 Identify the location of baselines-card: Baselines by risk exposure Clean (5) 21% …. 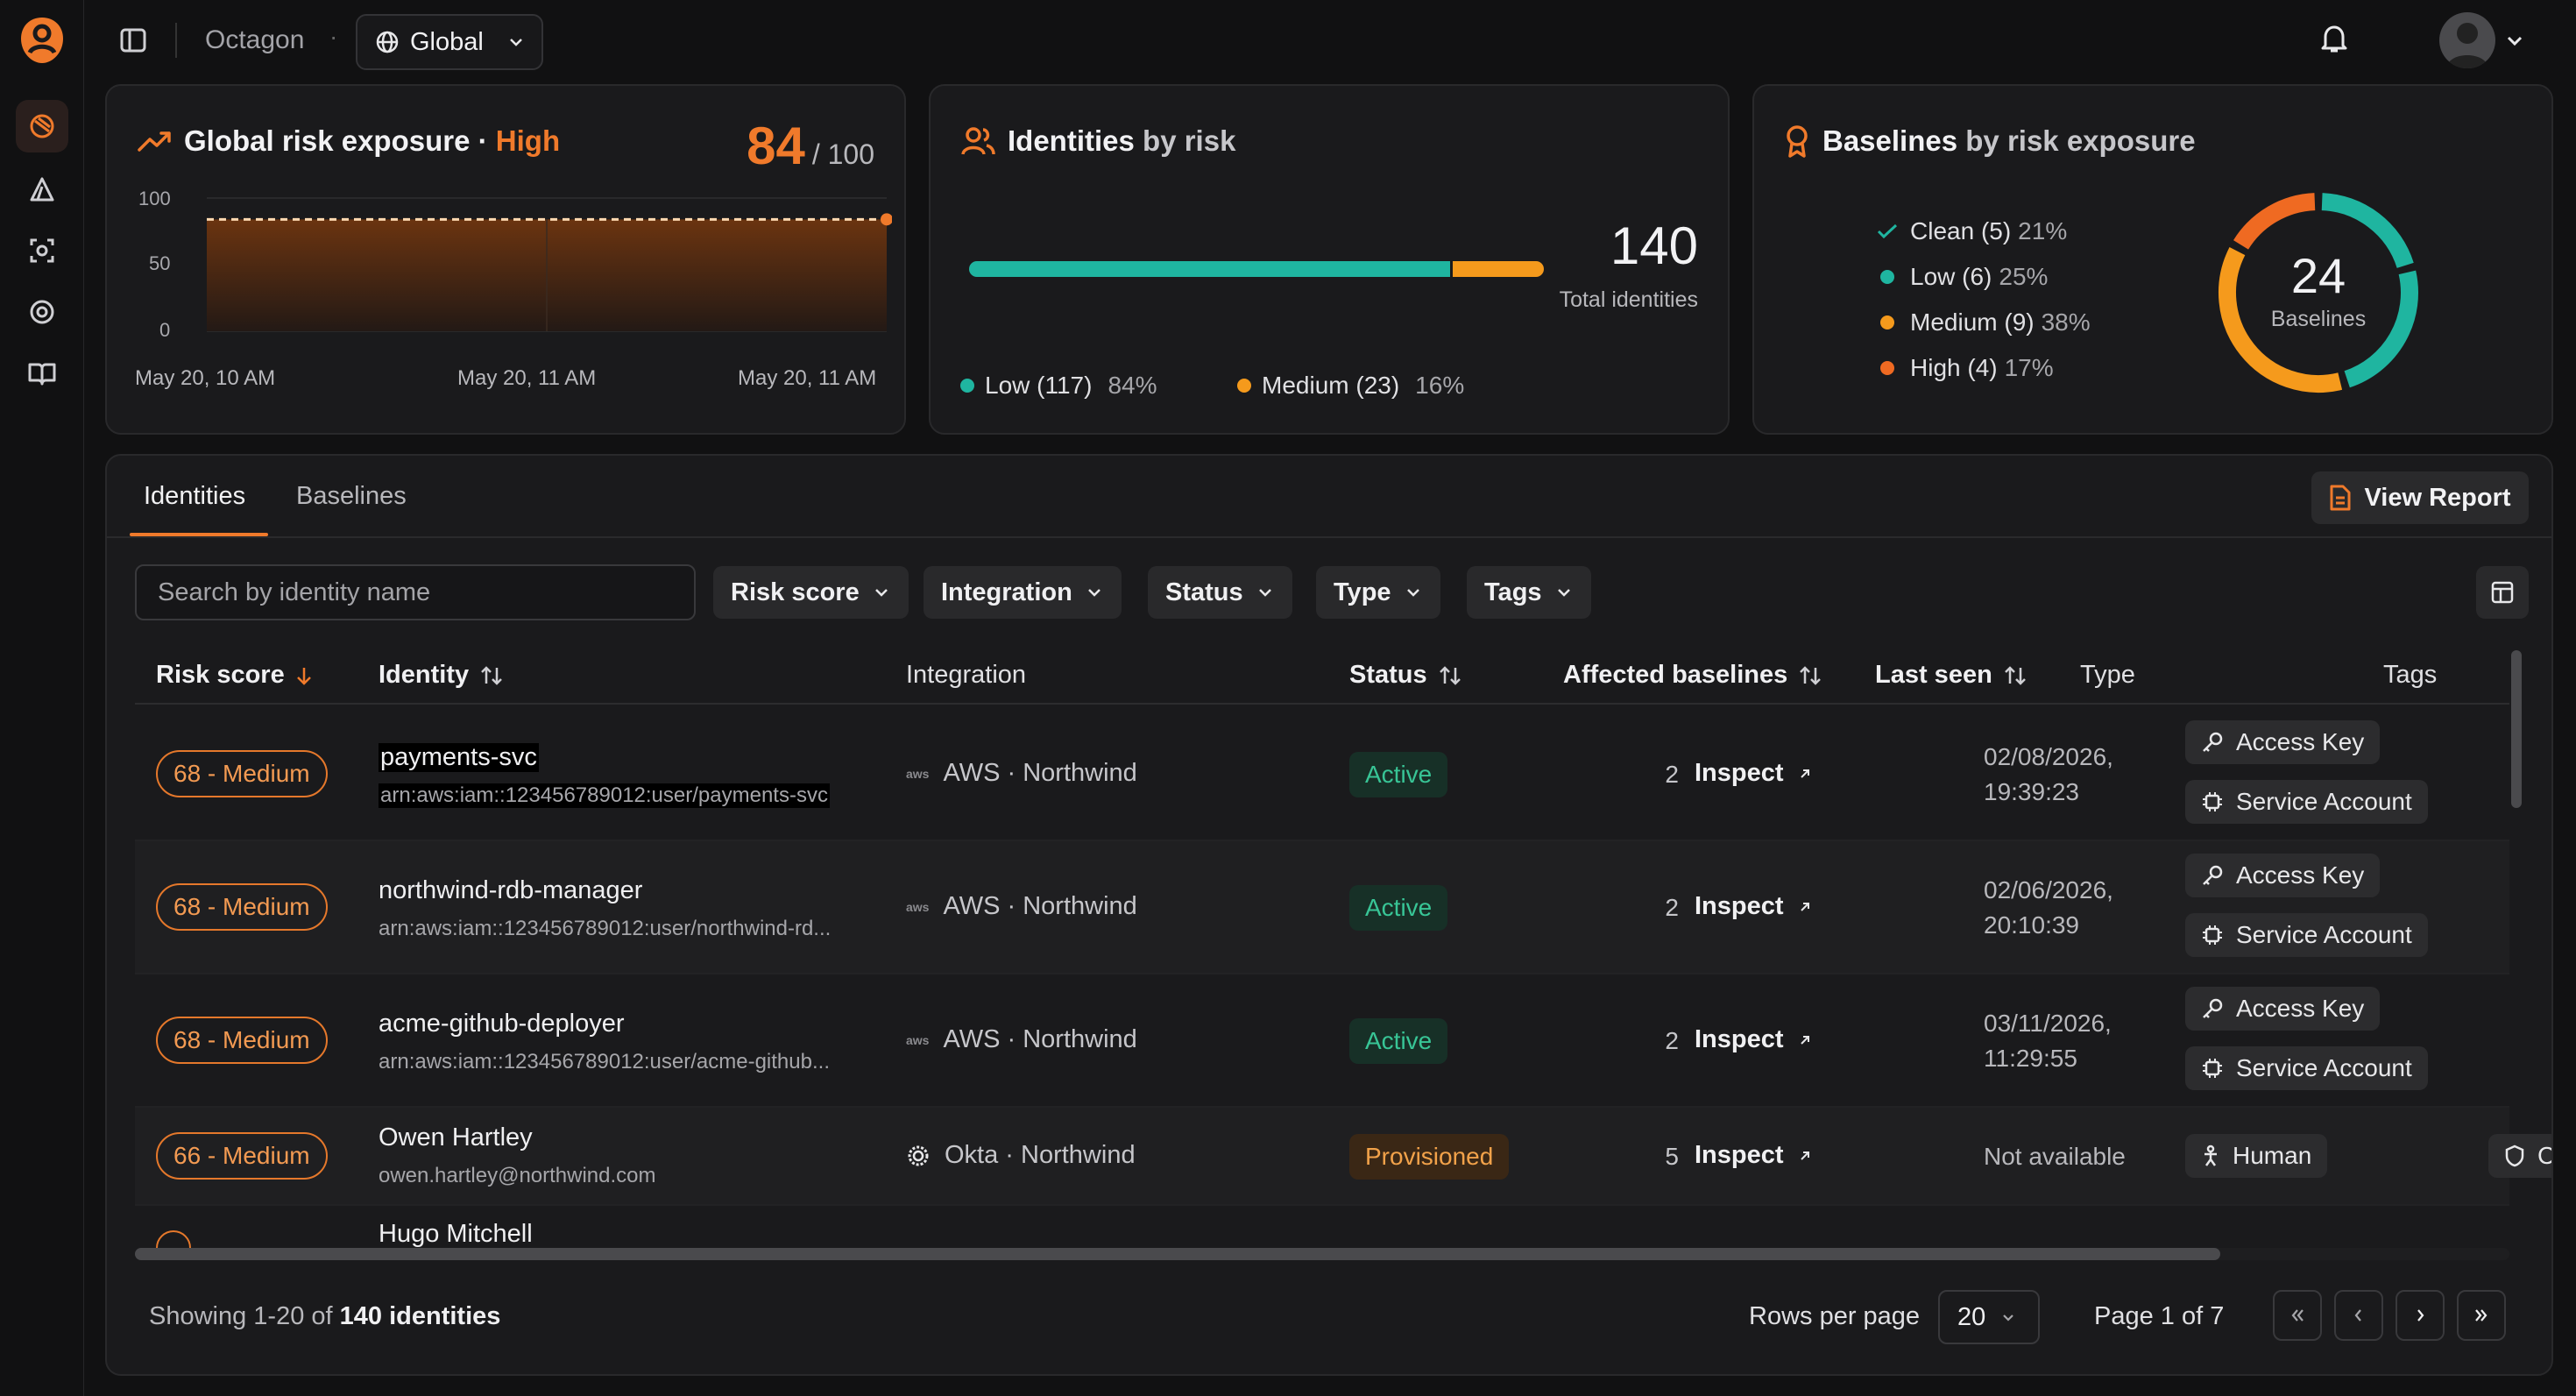
(2152, 260).